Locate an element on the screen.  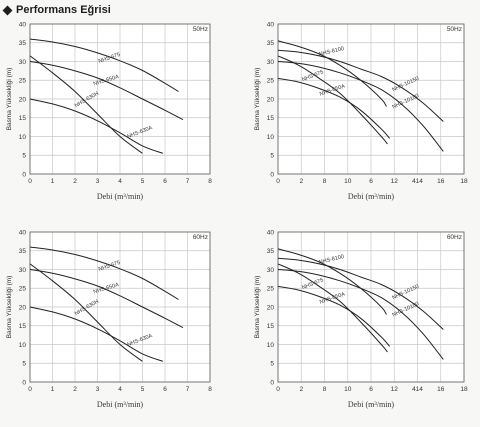
diamond-bullet-icon is located at coordinates (7, 10).